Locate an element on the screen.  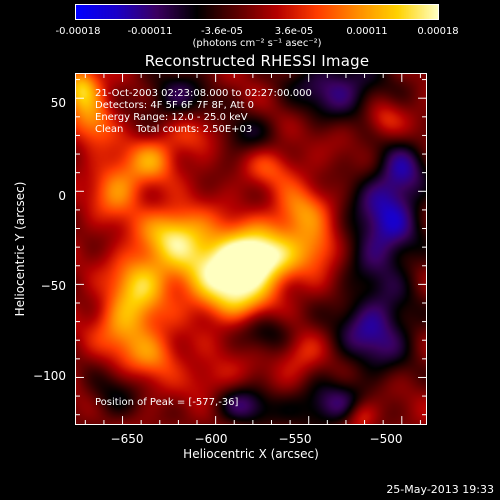
y-tick-label: −50 is located at coordinates (53, 286).